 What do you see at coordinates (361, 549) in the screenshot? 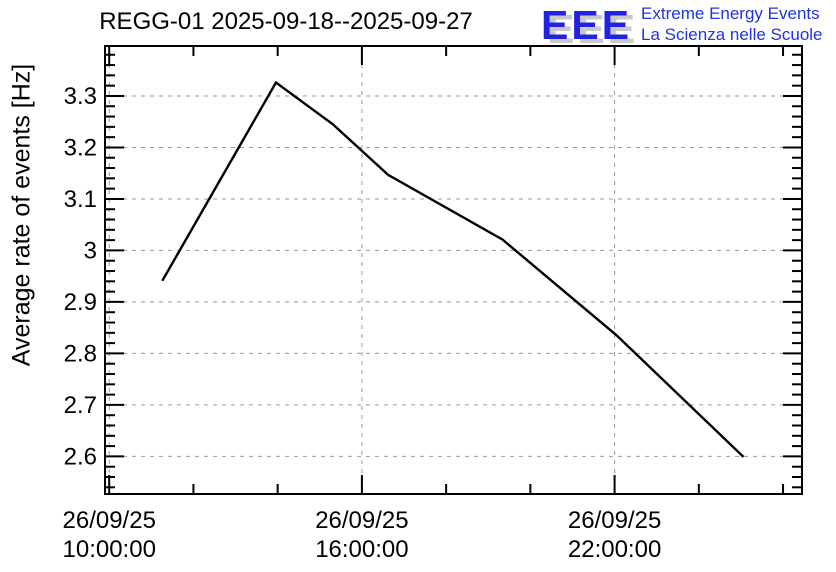
I see `x-tick-label-time: 16:00:00` at bounding box center [361, 549].